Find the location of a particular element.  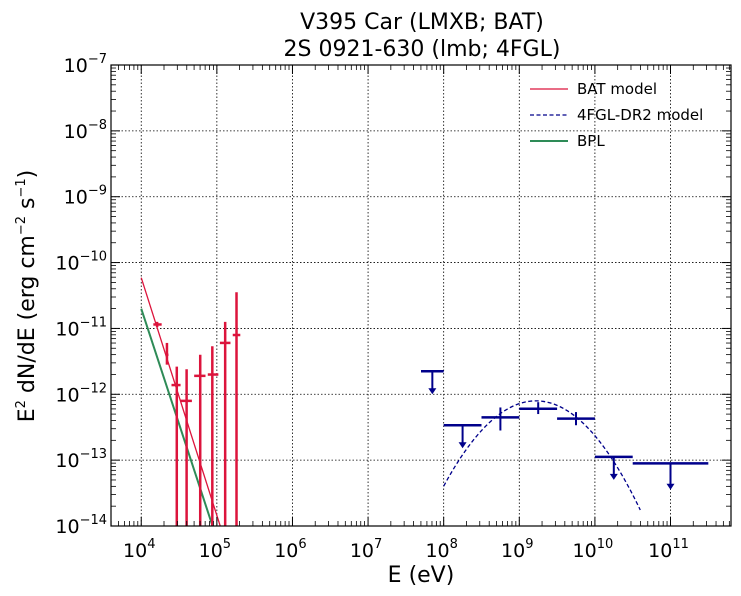

x-tick-label: 10⁷ is located at coordinates (366, 549).